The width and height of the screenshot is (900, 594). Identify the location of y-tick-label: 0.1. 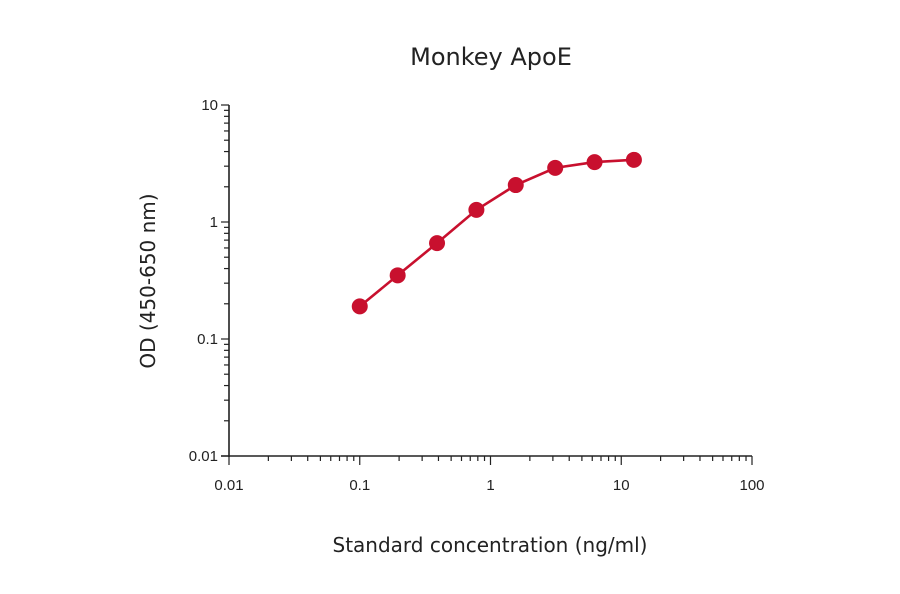
(207, 339).